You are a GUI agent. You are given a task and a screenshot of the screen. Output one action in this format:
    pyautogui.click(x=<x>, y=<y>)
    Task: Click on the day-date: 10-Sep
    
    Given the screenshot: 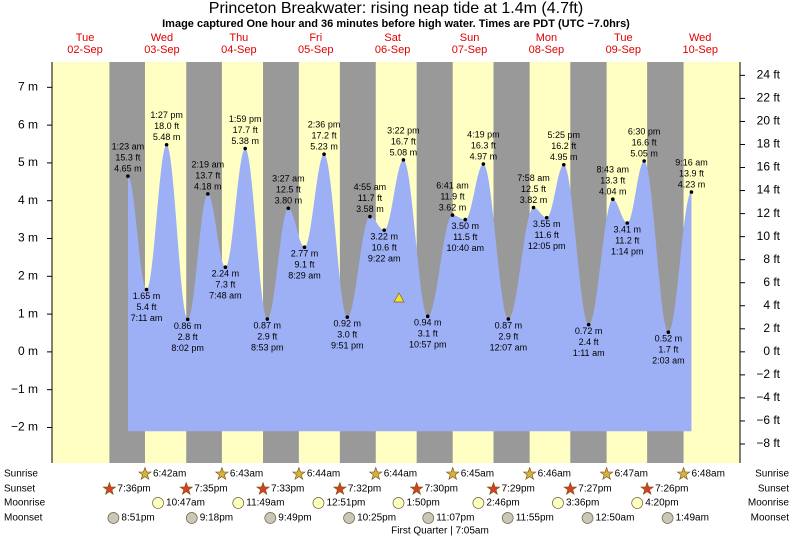 What is the action you would take?
    pyautogui.click(x=699, y=50)
    